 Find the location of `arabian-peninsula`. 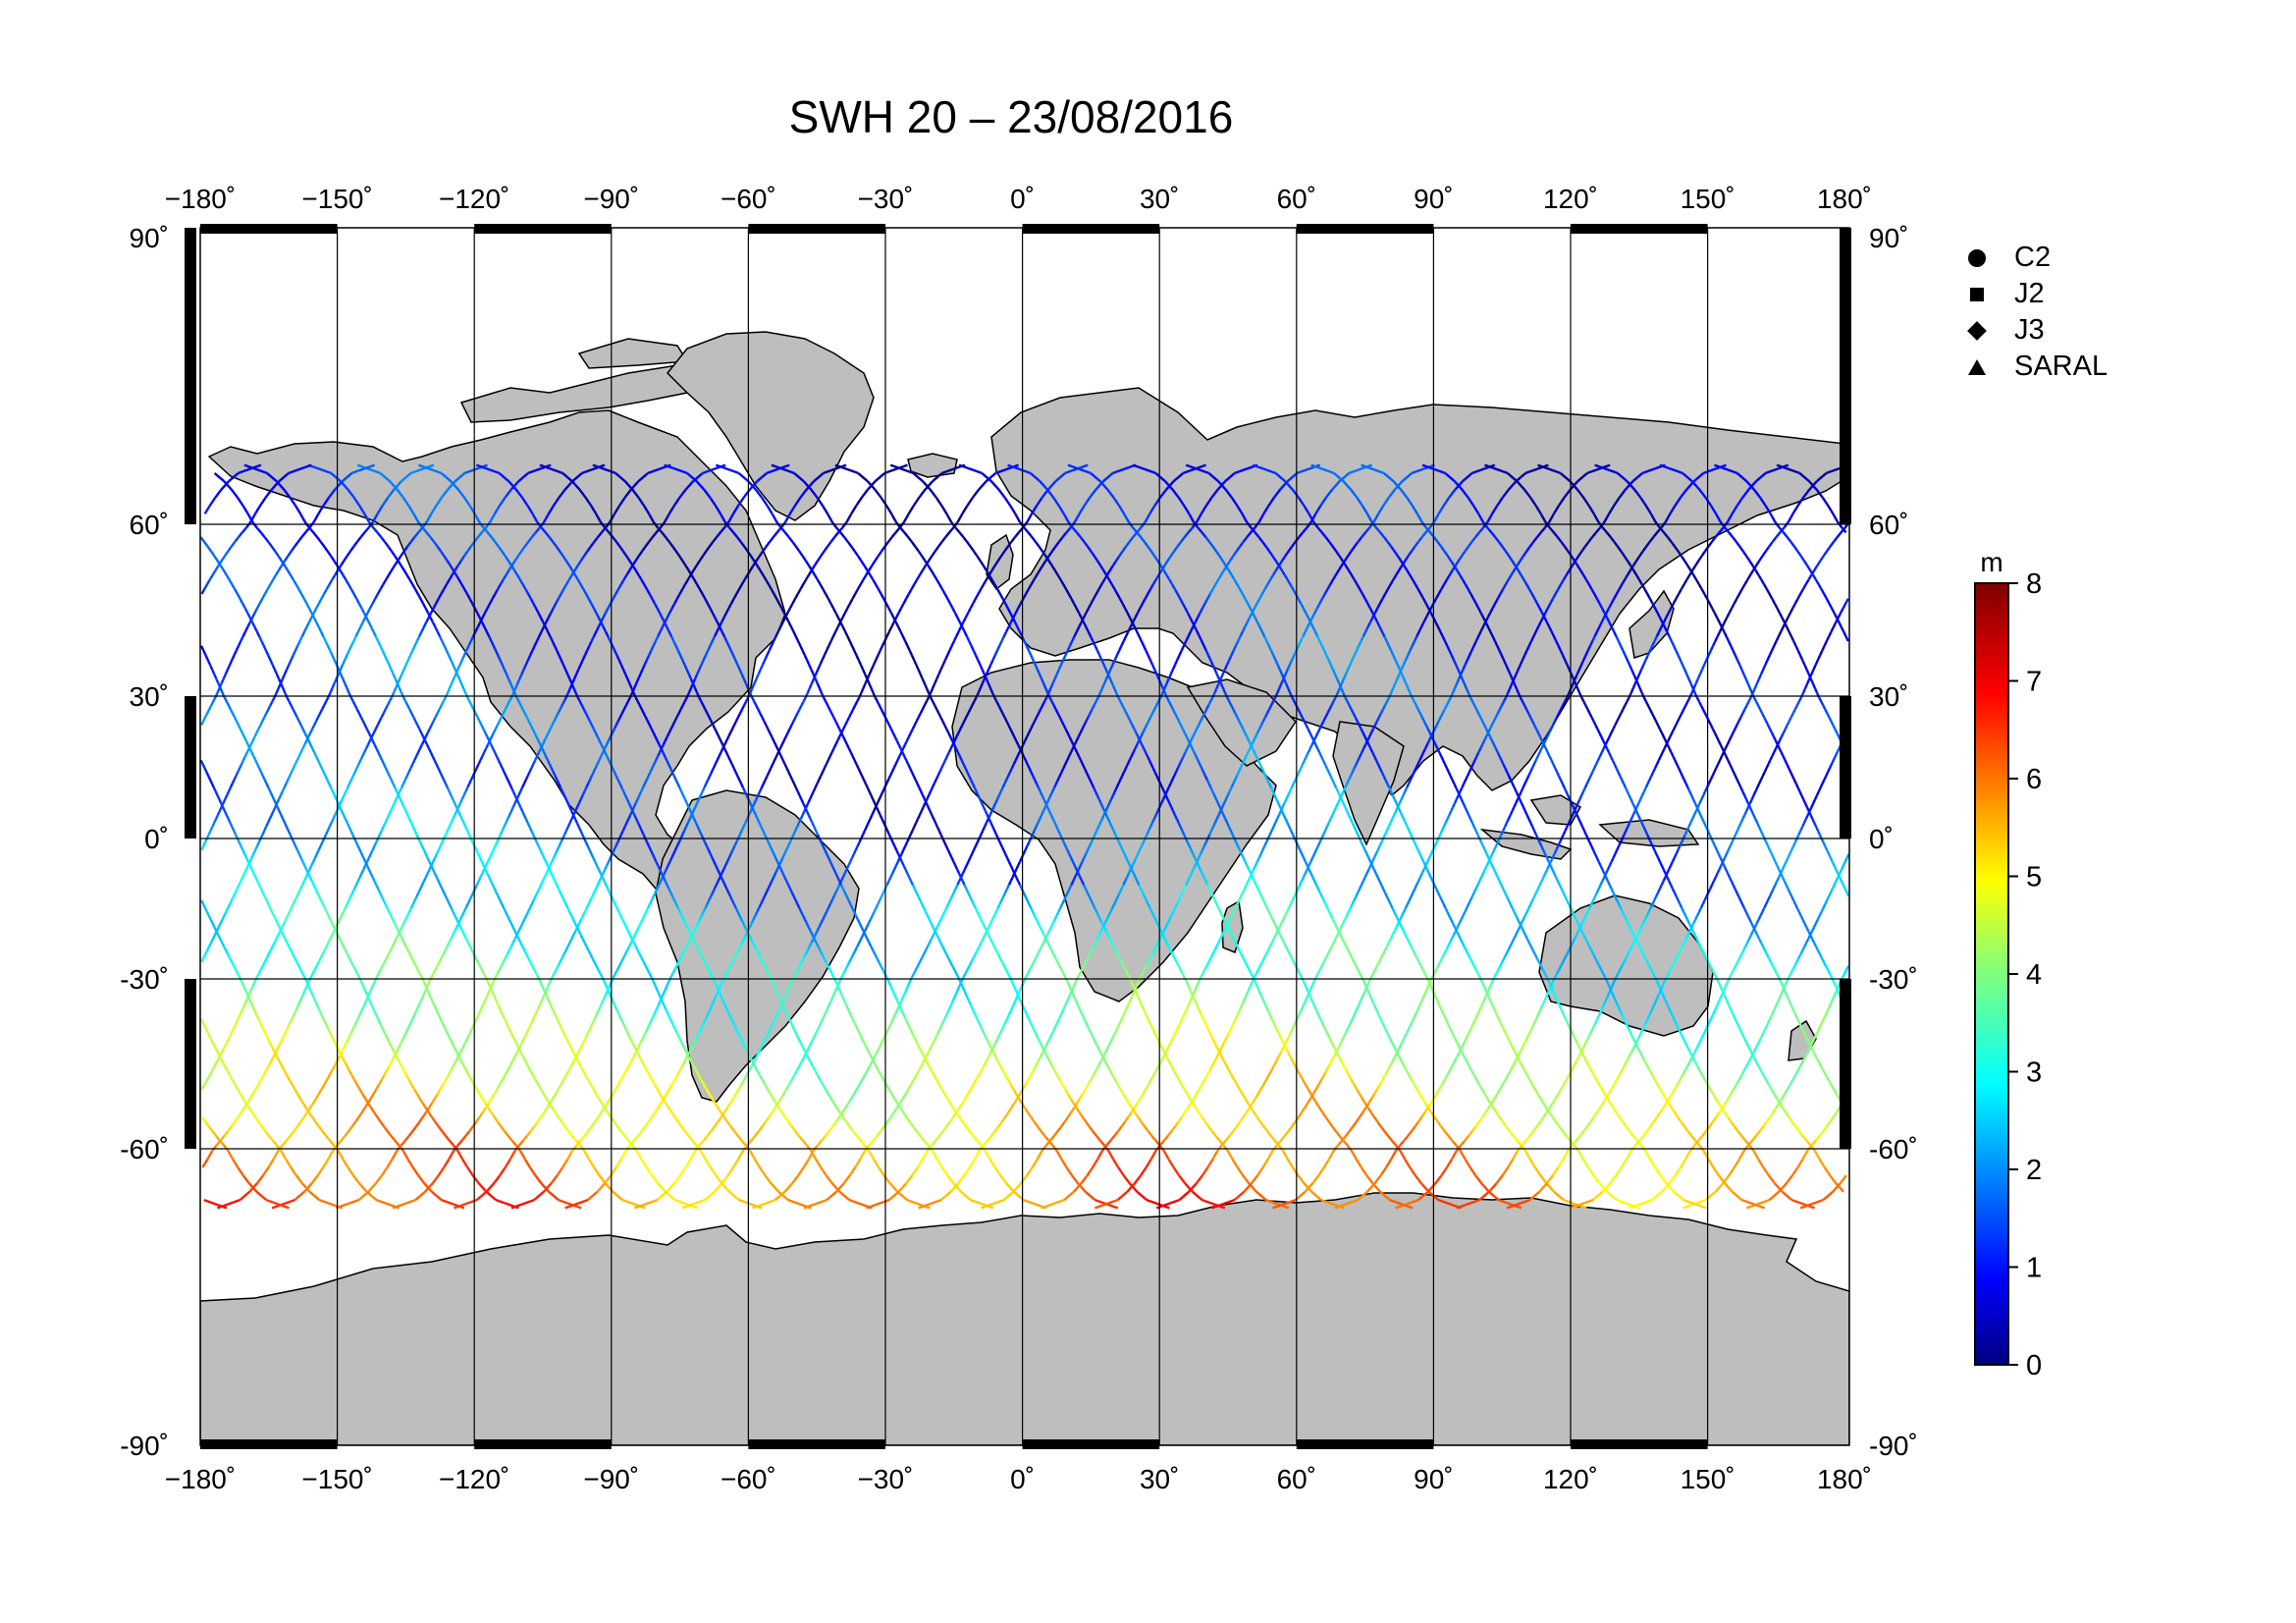

arabian-peninsula is located at coordinates (1241, 722).